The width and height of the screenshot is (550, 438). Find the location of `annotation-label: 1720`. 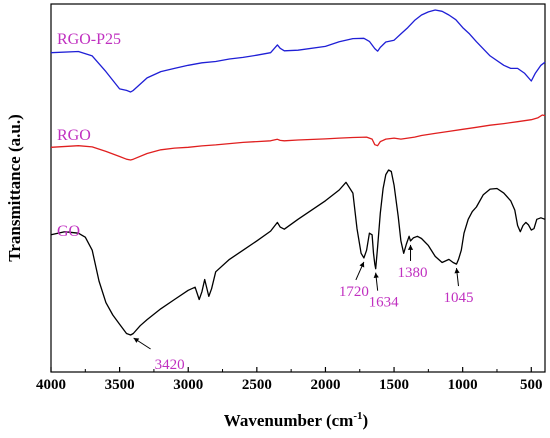

annotation-label: 1720 is located at coordinates (354, 292).